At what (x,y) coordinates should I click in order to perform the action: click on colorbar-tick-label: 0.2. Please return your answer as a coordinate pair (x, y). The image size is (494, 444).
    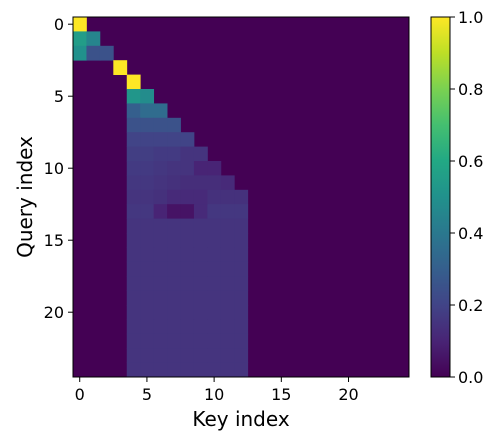
    Looking at the image, I should click on (470, 305).